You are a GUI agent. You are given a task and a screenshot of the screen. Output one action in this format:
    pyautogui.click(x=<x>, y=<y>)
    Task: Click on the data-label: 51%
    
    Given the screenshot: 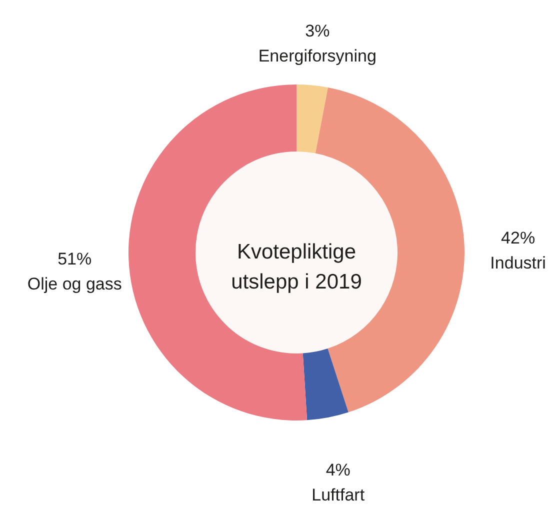 What is the action you would take?
    pyautogui.click(x=75, y=258)
    